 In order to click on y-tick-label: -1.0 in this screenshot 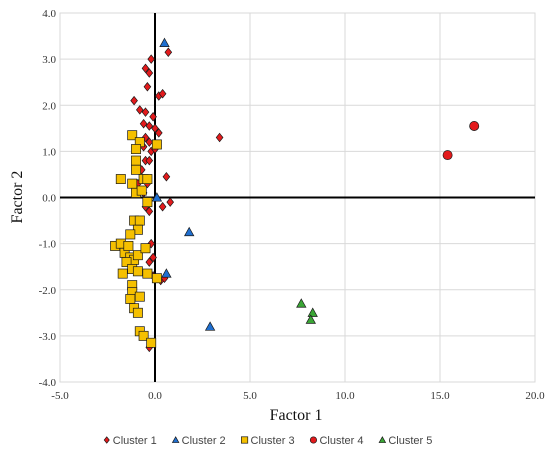, I will do `click(48, 245)`.